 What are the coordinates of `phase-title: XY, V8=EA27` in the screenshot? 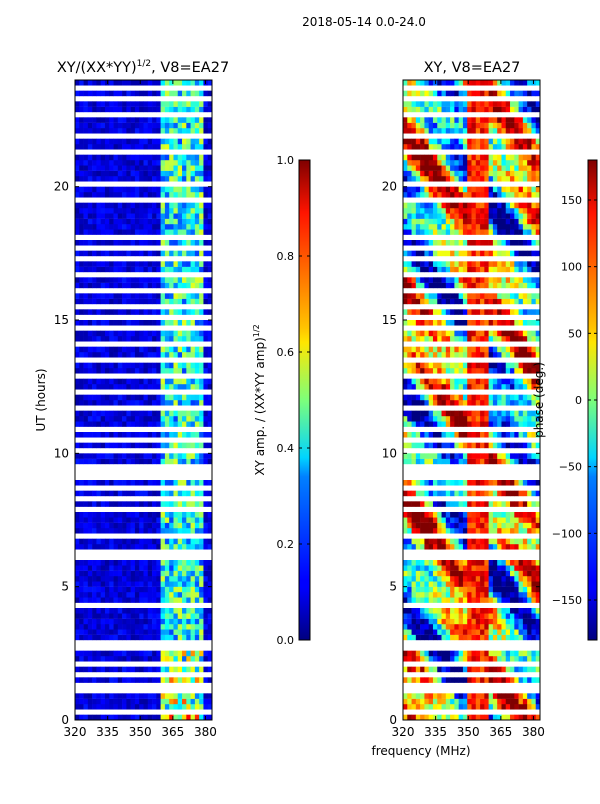 It's located at (472, 68).